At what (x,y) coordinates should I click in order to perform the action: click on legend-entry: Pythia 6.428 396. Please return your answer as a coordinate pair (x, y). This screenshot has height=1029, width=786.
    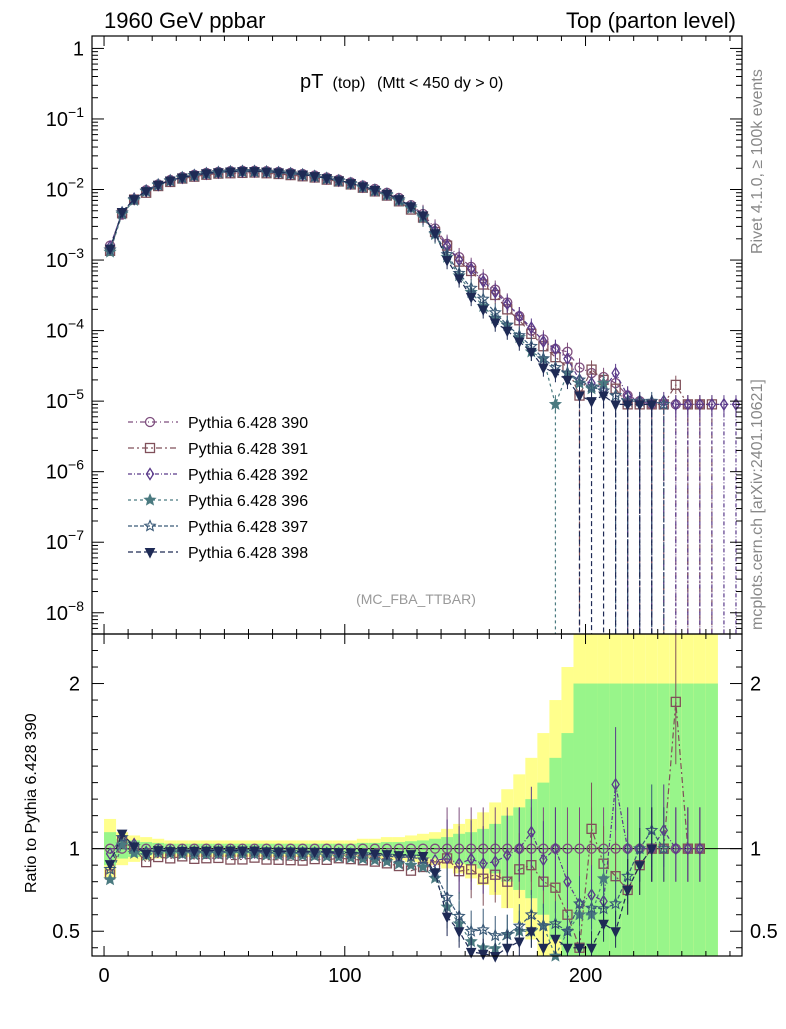
    Looking at the image, I should click on (218, 501).